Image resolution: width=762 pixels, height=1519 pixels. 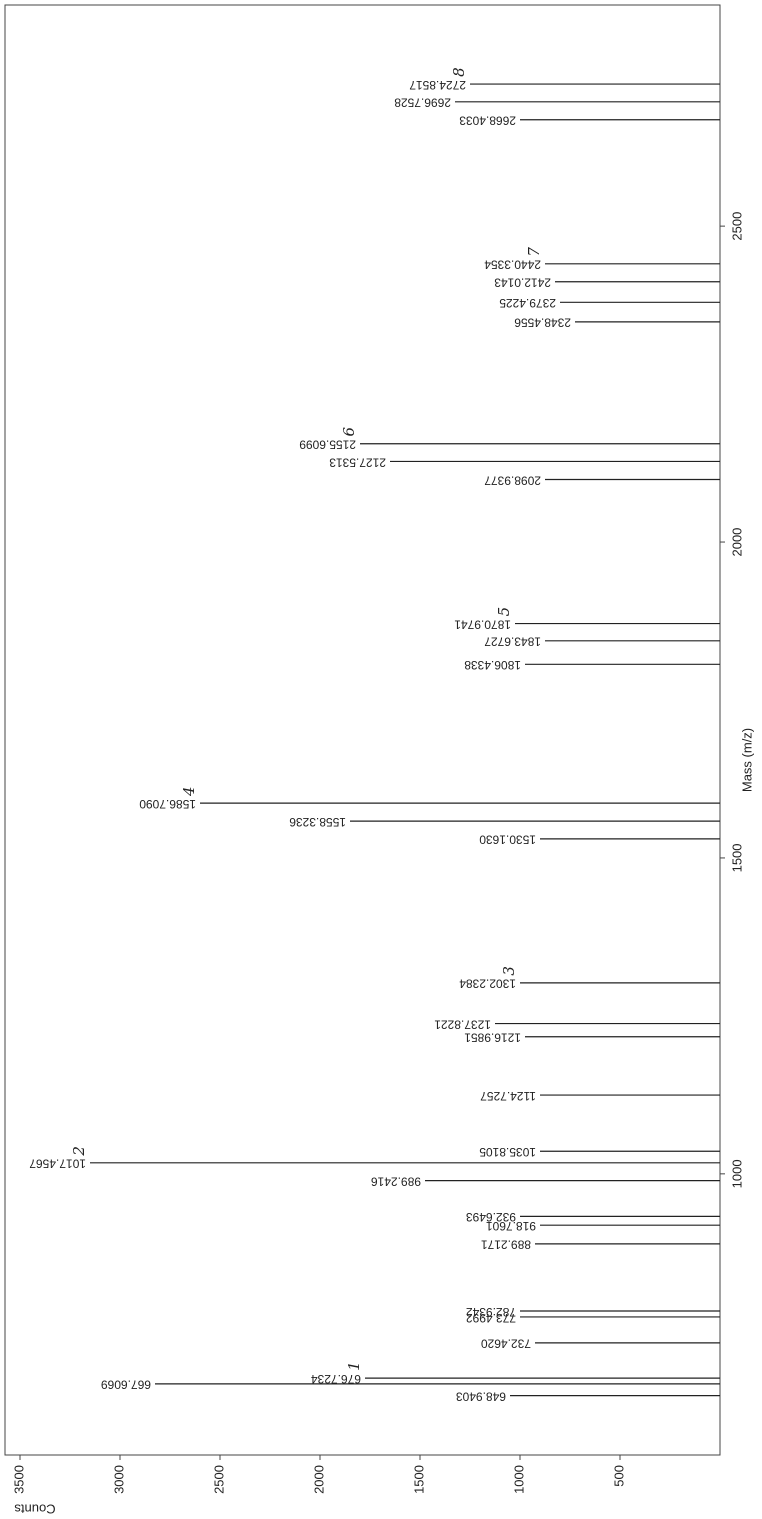 I want to click on y-tick-label: 1500, so click(x=418, y=1479).